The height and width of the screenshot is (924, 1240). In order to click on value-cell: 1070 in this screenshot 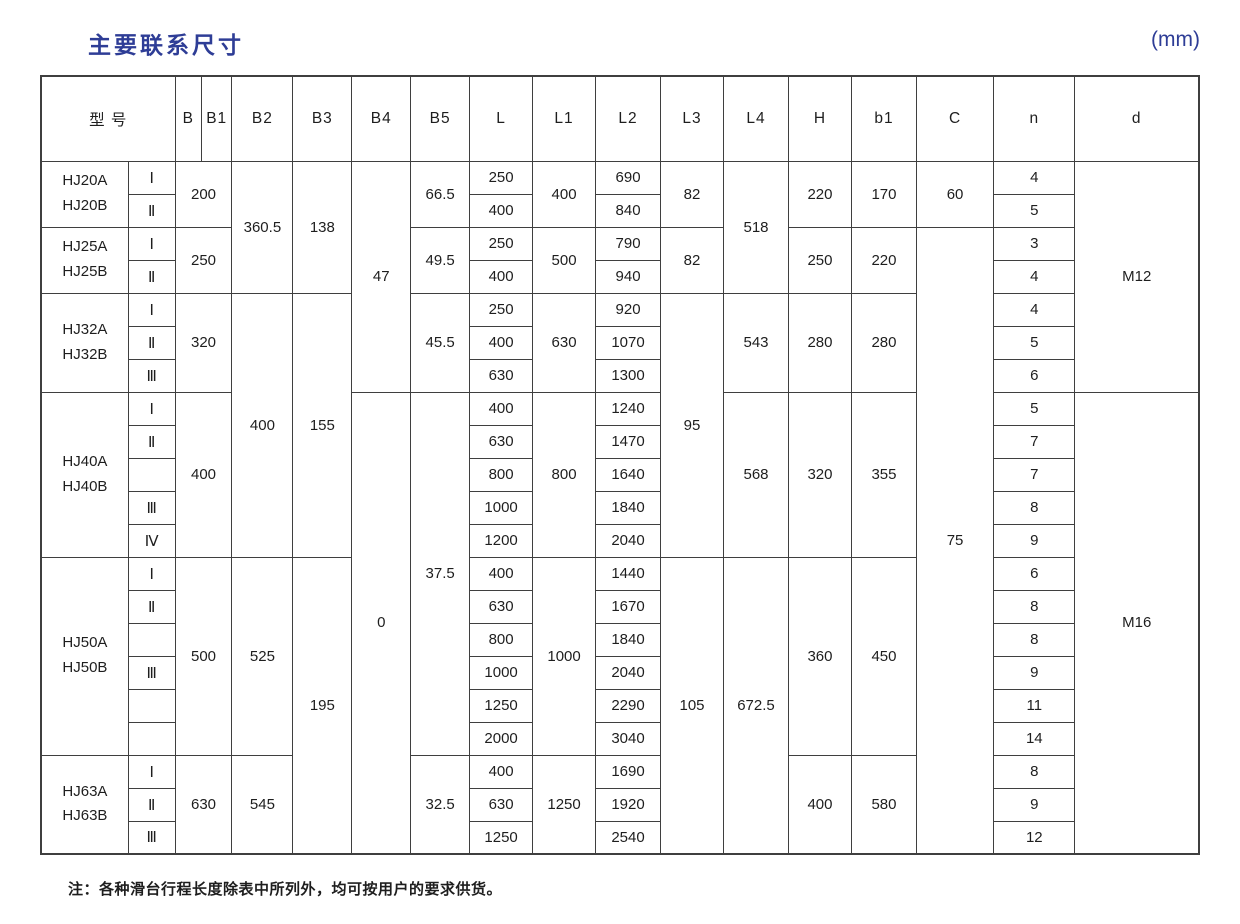, I will do `click(628, 342)`.